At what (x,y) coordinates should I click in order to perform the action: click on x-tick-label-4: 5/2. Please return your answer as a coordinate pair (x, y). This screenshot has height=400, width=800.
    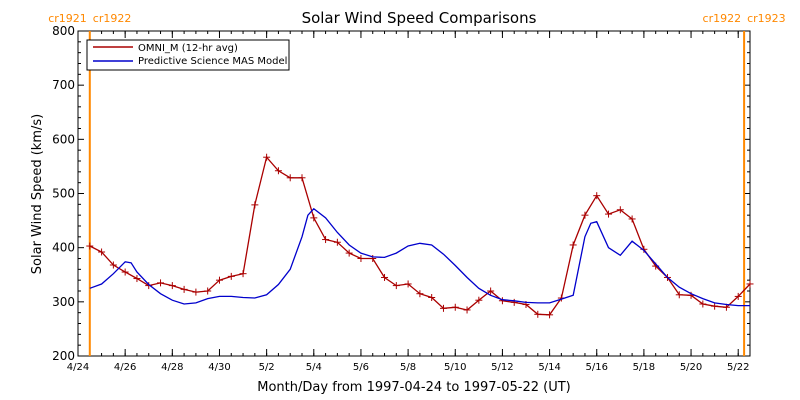
    Looking at the image, I should click on (267, 367).